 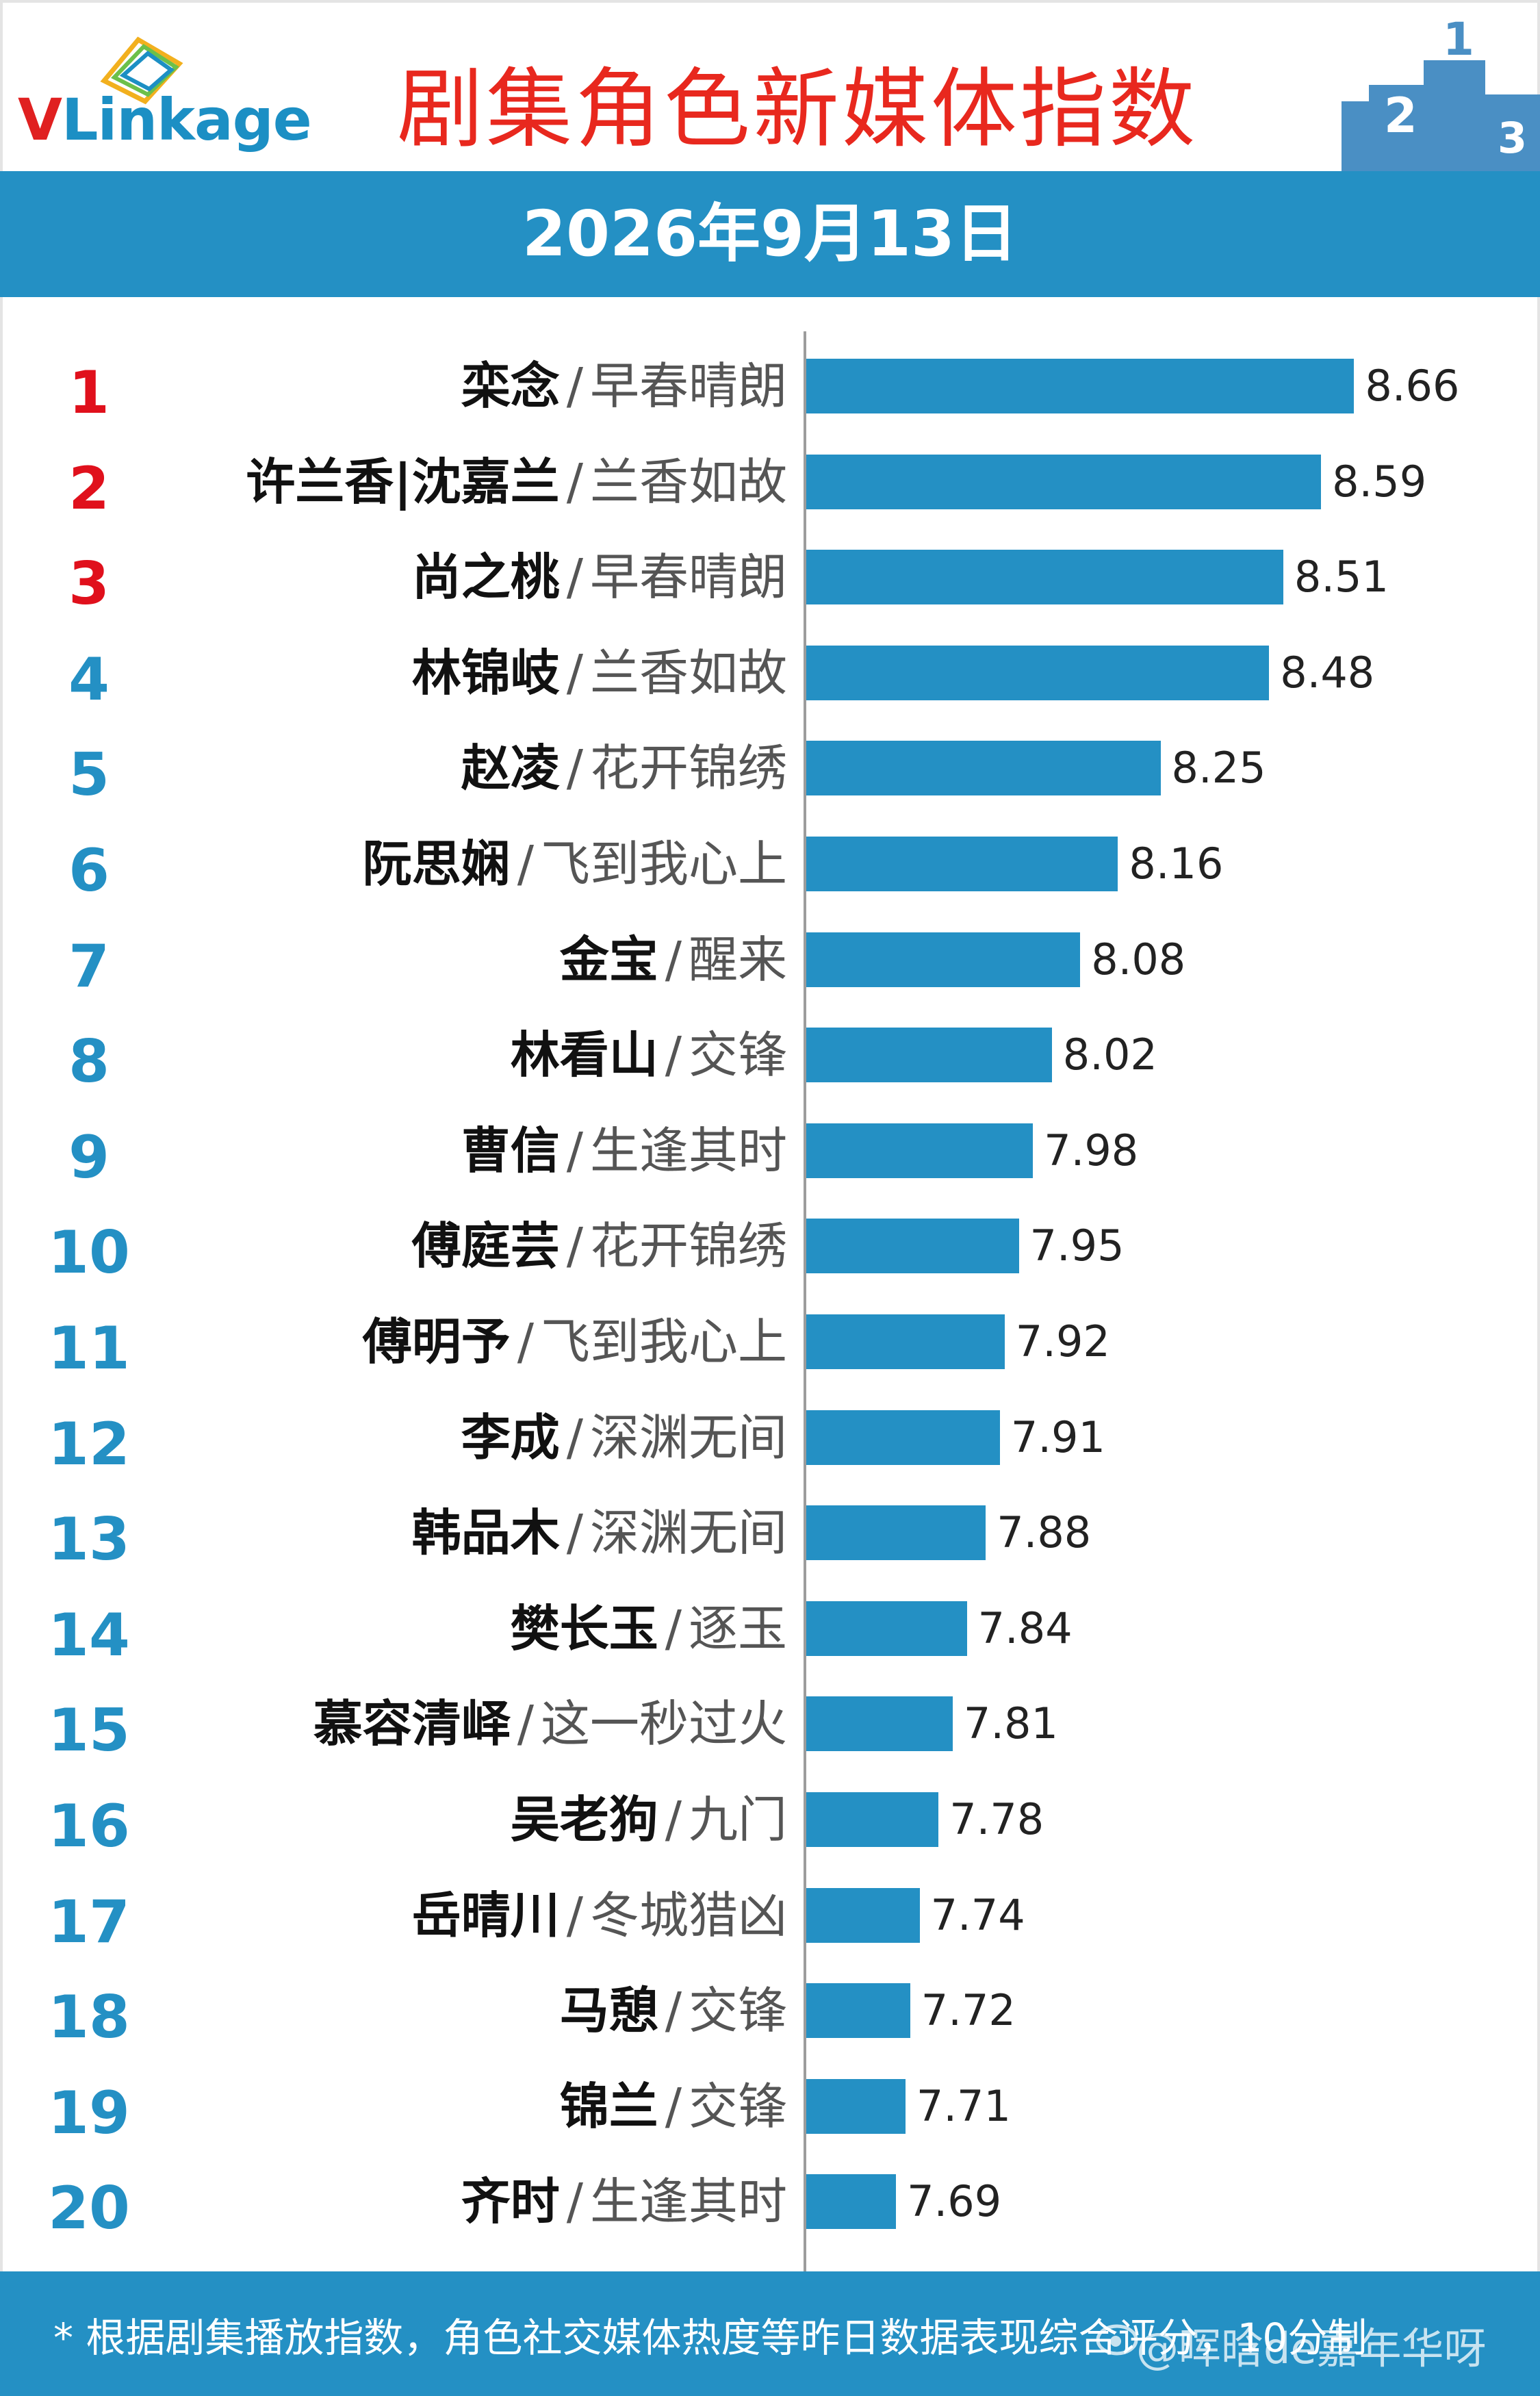 What do you see at coordinates (963, 2105) in the screenshot?
I see `score-value: 7.71` at bounding box center [963, 2105].